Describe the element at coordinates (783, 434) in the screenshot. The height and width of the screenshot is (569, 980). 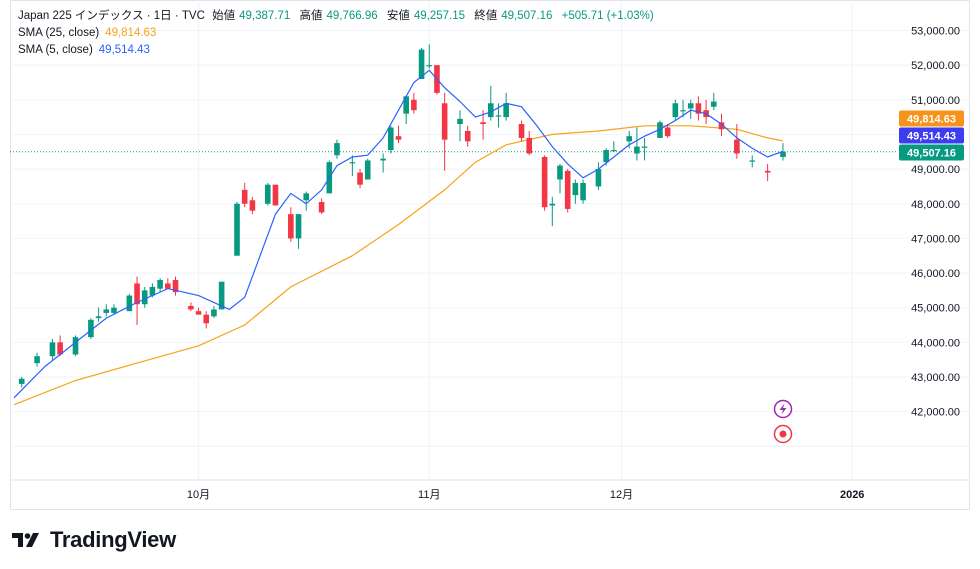
I see `event-record-icon` at that location.